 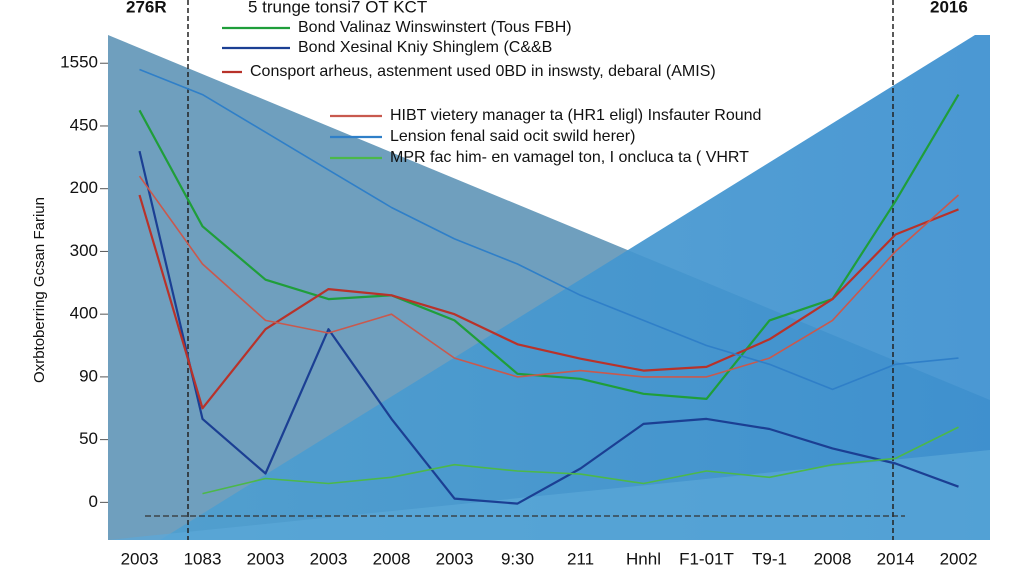 I want to click on corner-label: 2016, so click(x=949, y=8).